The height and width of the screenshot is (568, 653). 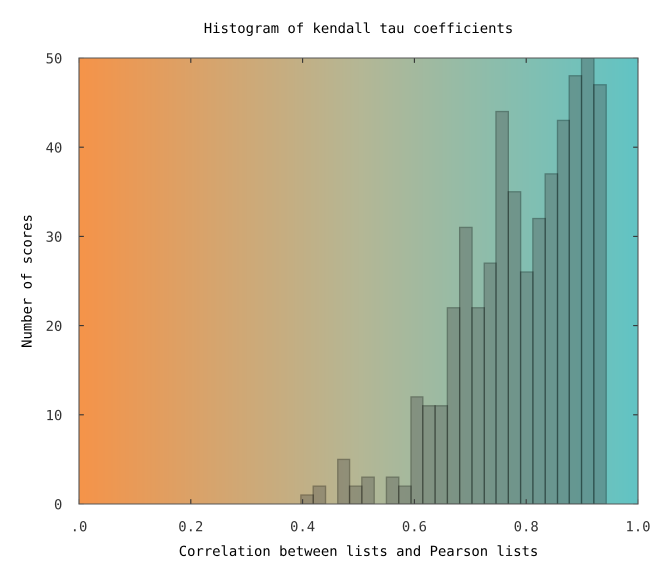 I want to click on y-tick-label: 0, so click(x=58, y=504).